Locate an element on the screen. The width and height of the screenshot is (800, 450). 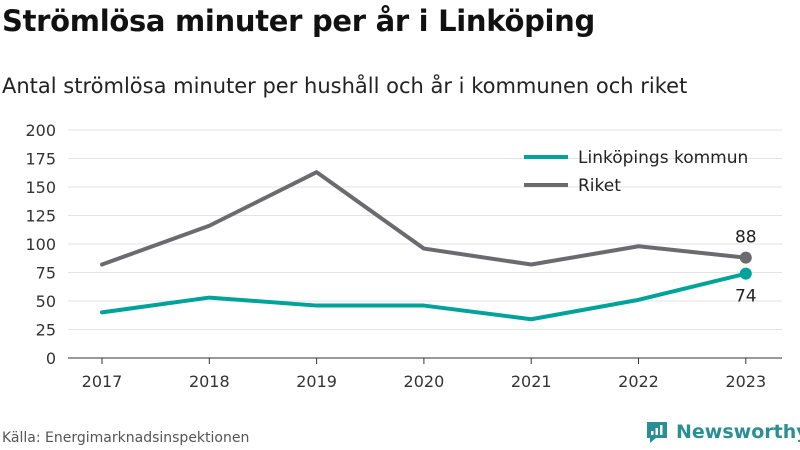
x-tick-label: 2019 is located at coordinates (316, 381).